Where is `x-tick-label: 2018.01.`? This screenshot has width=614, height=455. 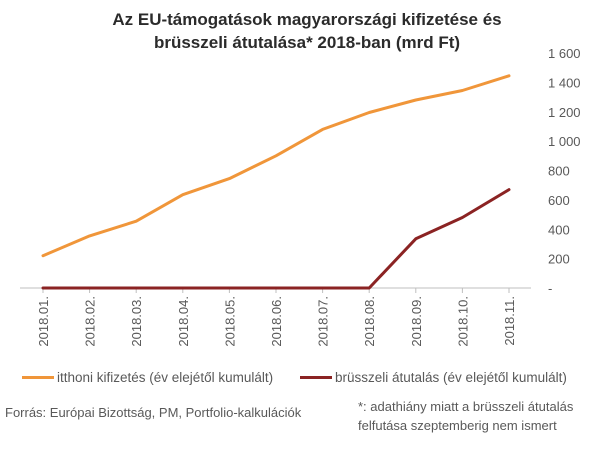
x-tick-label: 2018.01. is located at coordinates (43, 321).